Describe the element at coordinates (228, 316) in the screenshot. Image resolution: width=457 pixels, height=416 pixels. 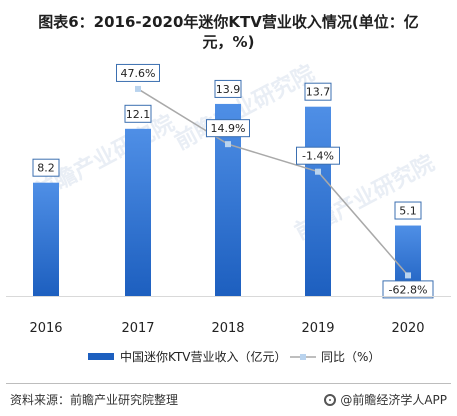
I see `x-axis: 2016 2017 2018 2019 2020` at that location.